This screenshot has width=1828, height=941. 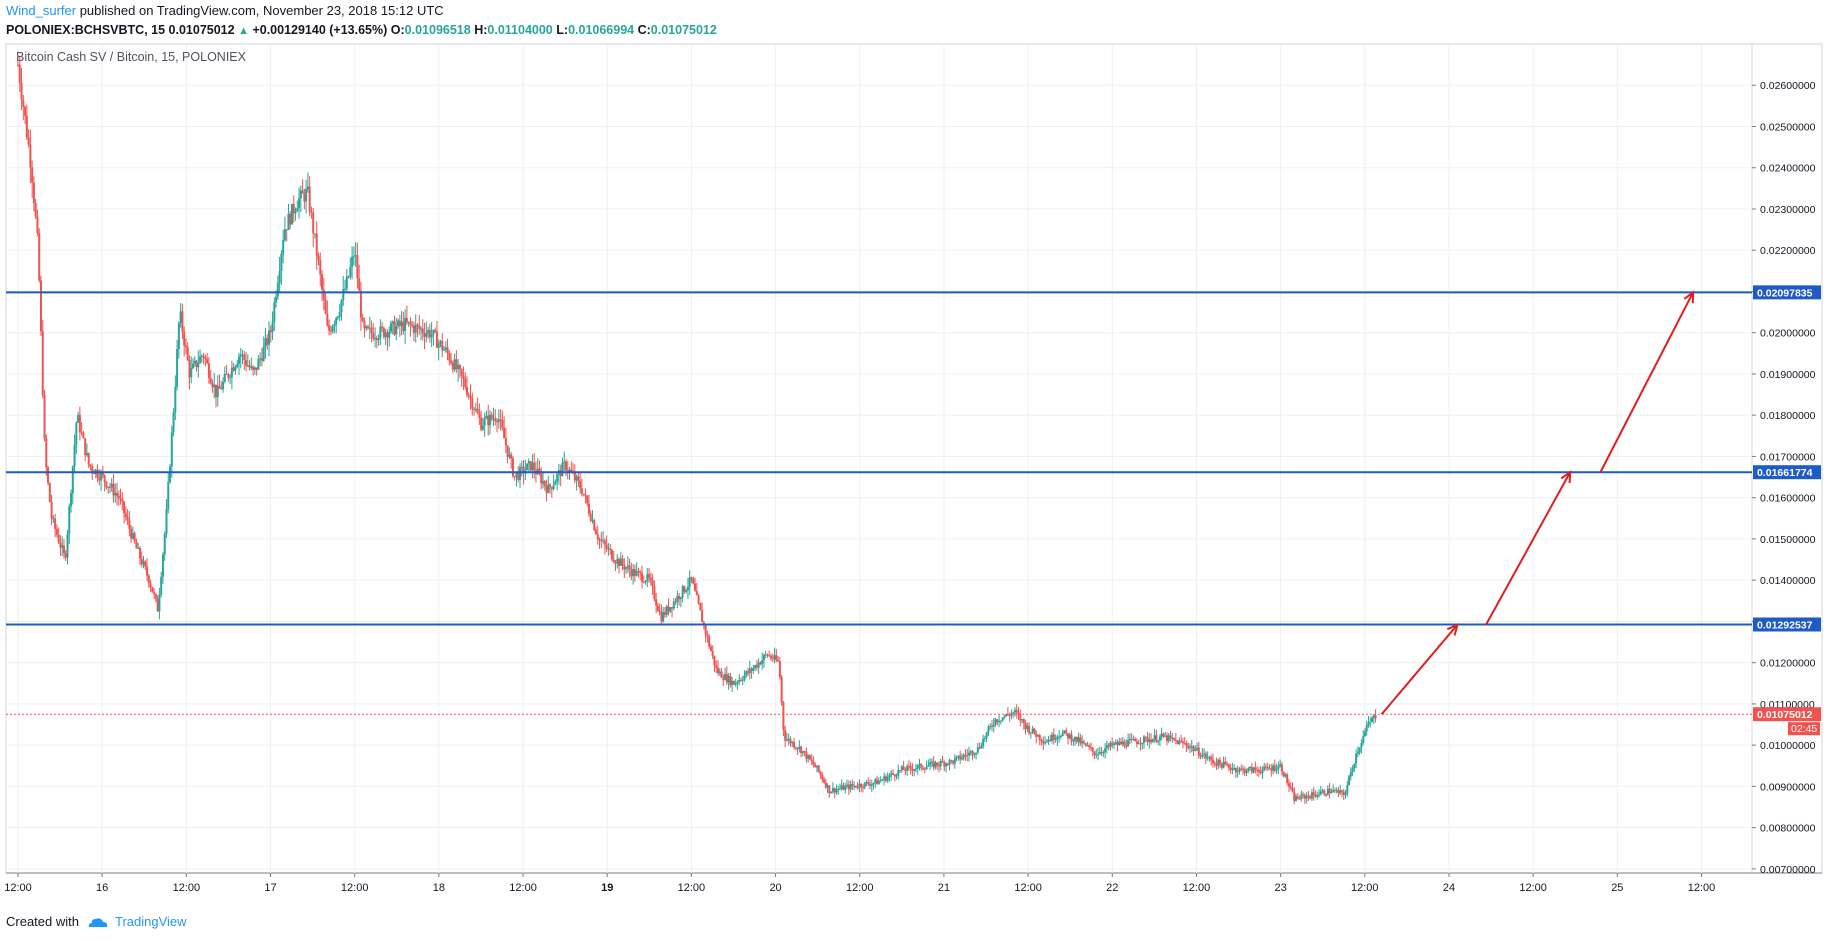 What do you see at coordinates (1689, 297) in the screenshot?
I see `arrow-head-icon` at bounding box center [1689, 297].